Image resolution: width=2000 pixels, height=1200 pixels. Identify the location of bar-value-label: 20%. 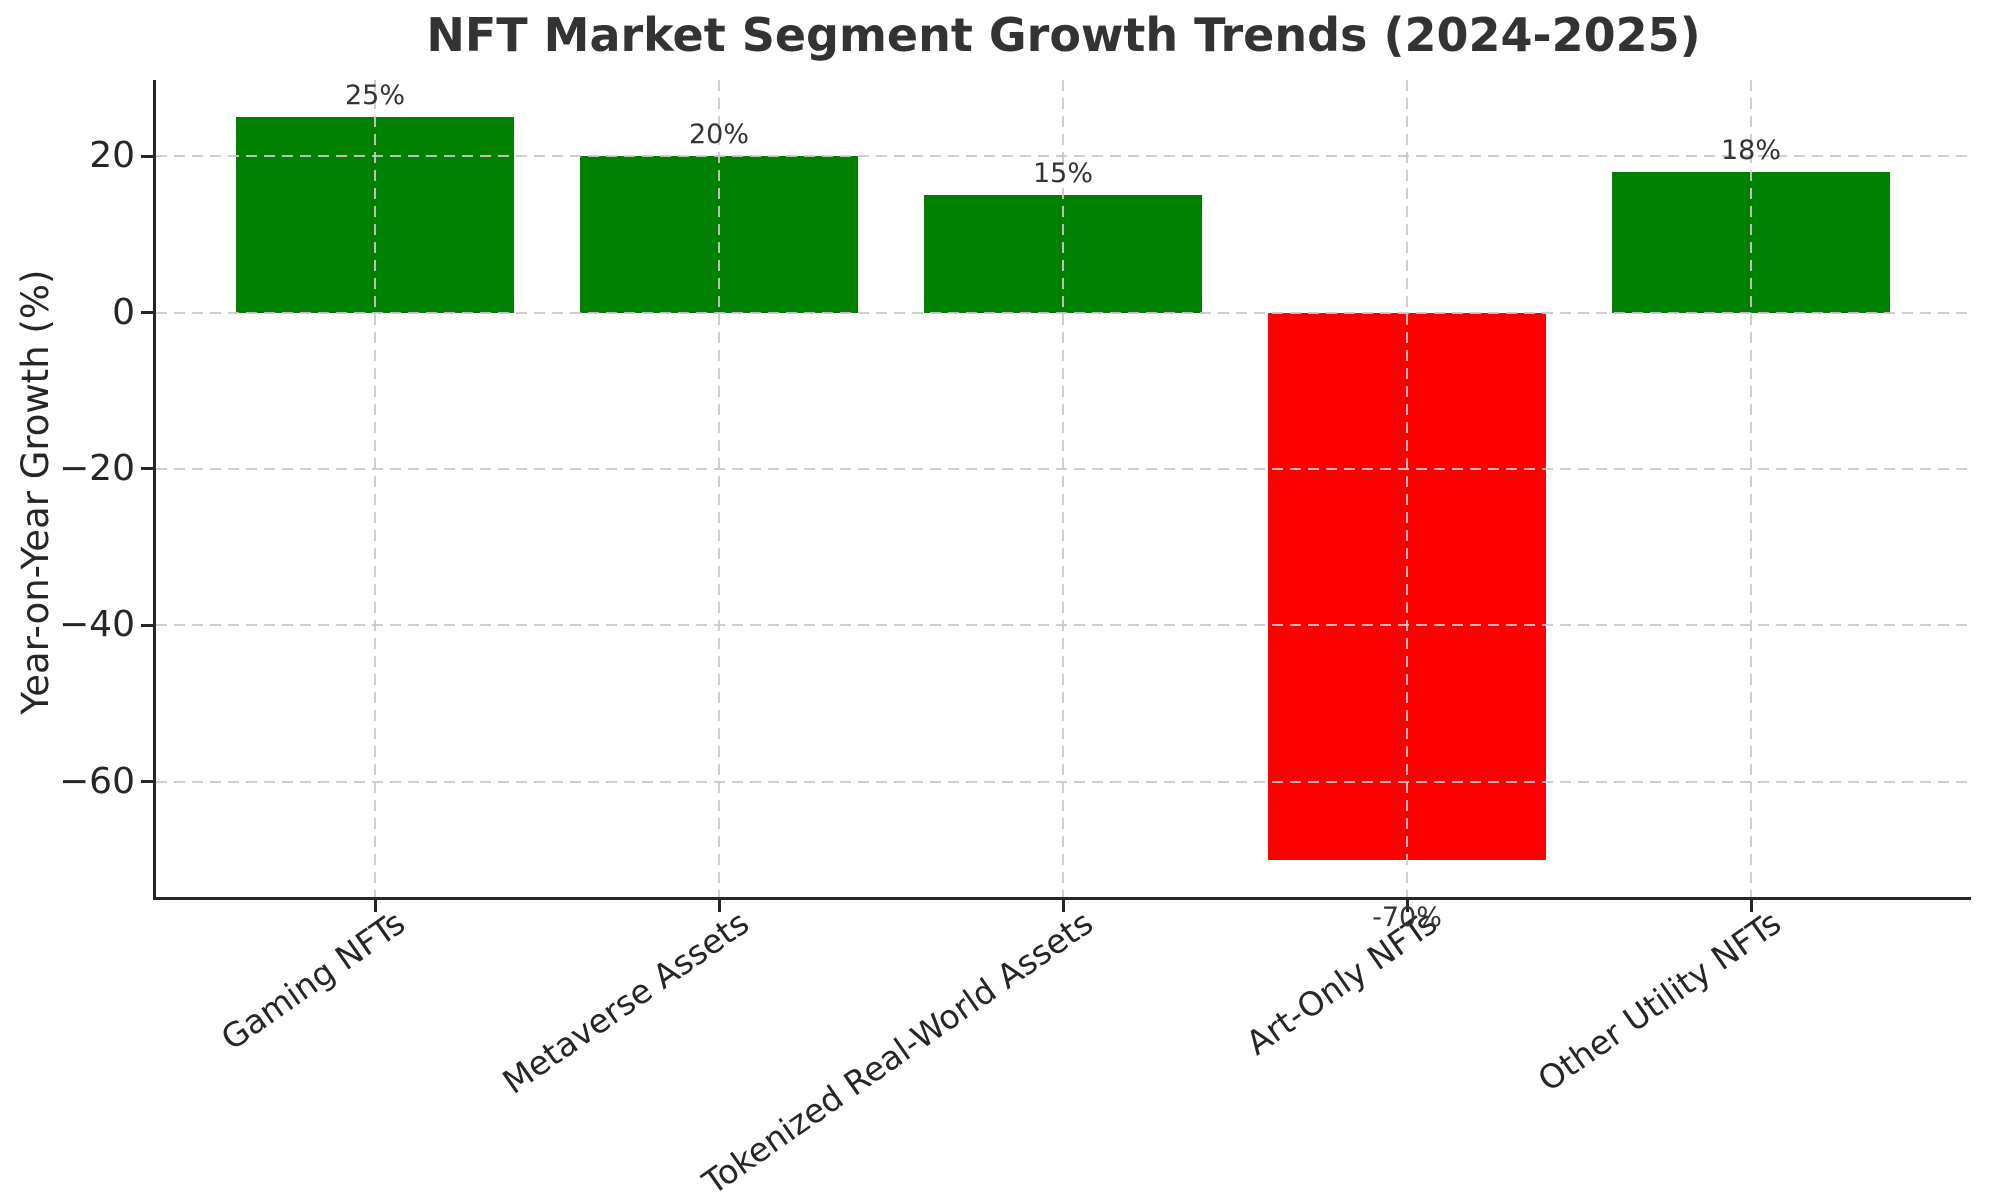
(718, 135).